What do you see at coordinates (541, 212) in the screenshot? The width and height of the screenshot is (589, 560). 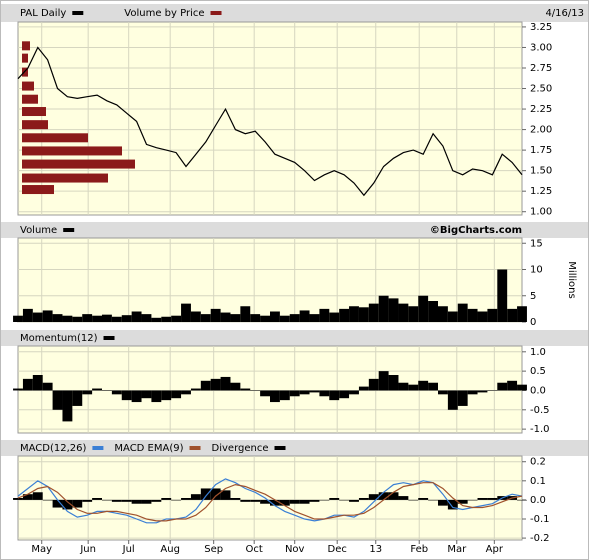 I see `y-tick-label: 1.00` at bounding box center [541, 212].